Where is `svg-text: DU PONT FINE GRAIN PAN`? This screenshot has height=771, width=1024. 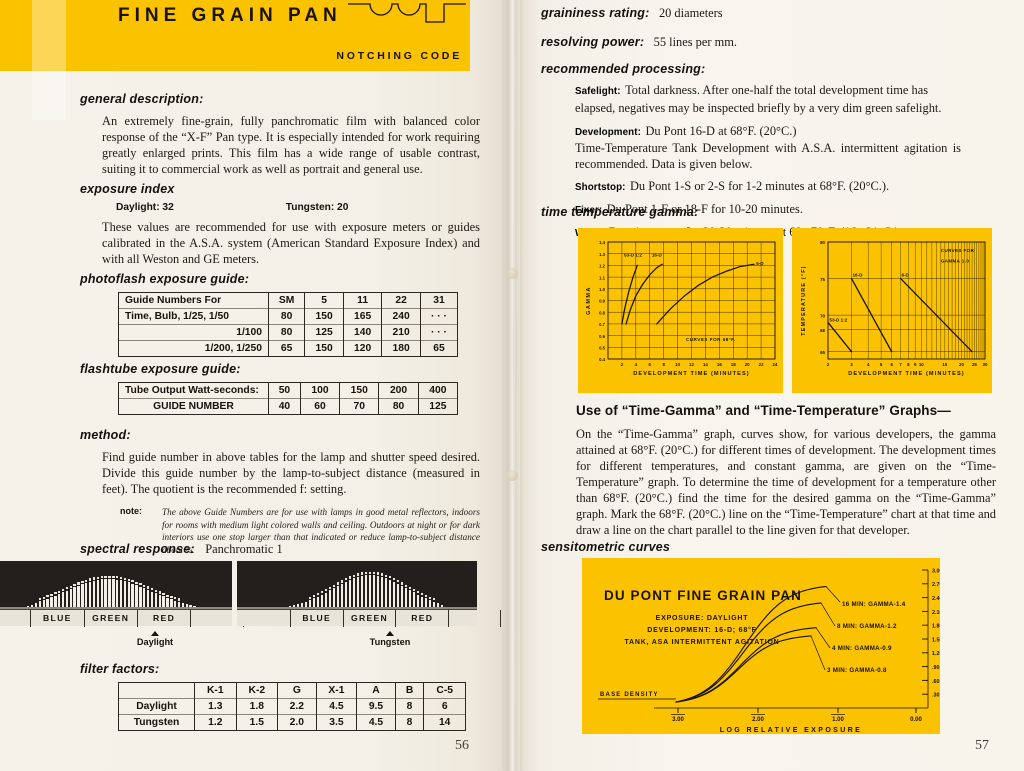
svg-text: DU PONT FINE GRAIN PAN is located at coordinates (703, 595).